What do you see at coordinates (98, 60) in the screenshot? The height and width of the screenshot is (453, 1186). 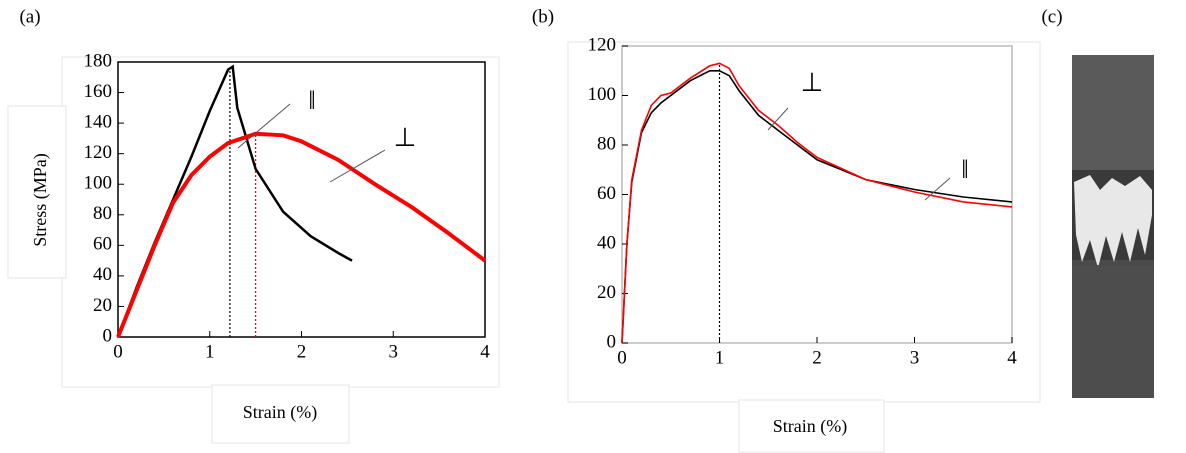 I see `y-tick-label: 180` at bounding box center [98, 60].